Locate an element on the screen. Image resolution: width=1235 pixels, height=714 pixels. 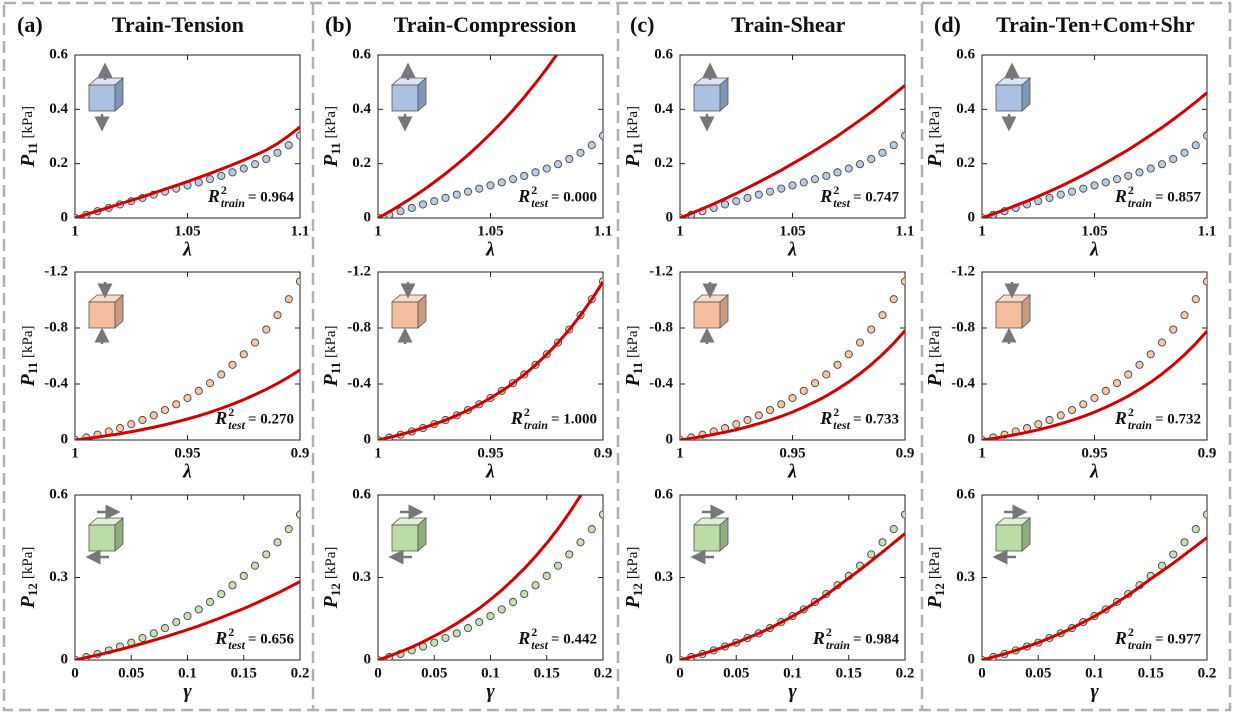
panel-title: Train-Compression is located at coordinates (485, 24).